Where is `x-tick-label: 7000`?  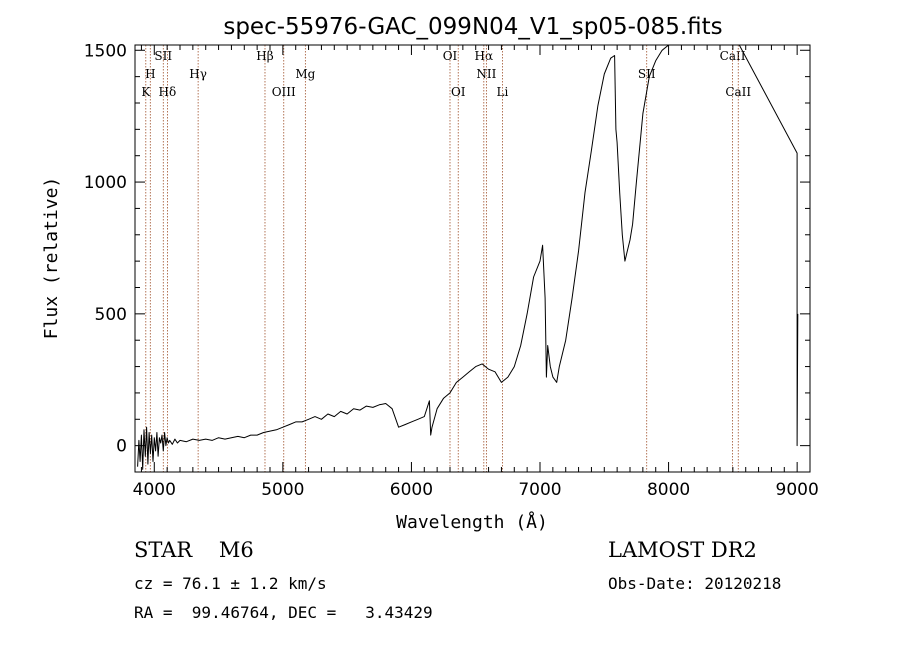 x-tick-label: 7000 is located at coordinates (539, 490).